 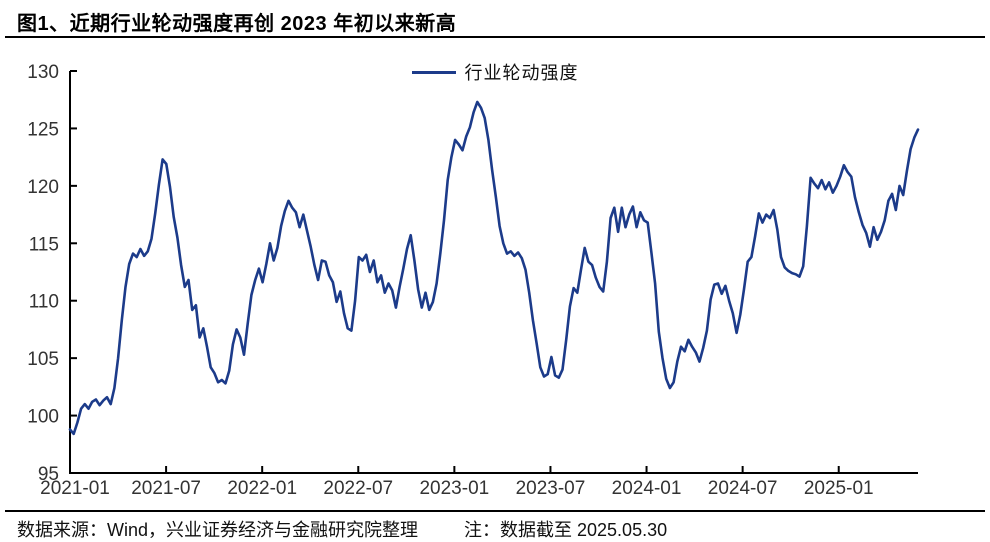 What do you see at coordinates (75, 488) in the screenshot?
I see `x-tick-label: 2021-01` at bounding box center [75, 488].